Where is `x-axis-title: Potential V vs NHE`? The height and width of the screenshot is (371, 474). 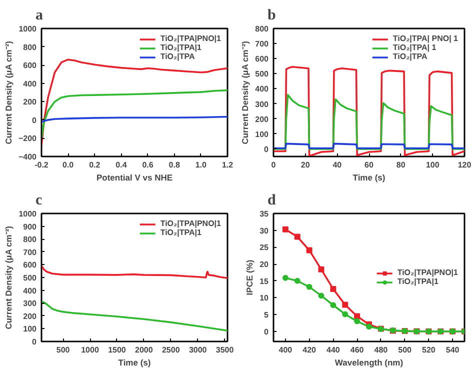 x-axis-title: Potential V vs NHE is located at coordinates (134, 177).